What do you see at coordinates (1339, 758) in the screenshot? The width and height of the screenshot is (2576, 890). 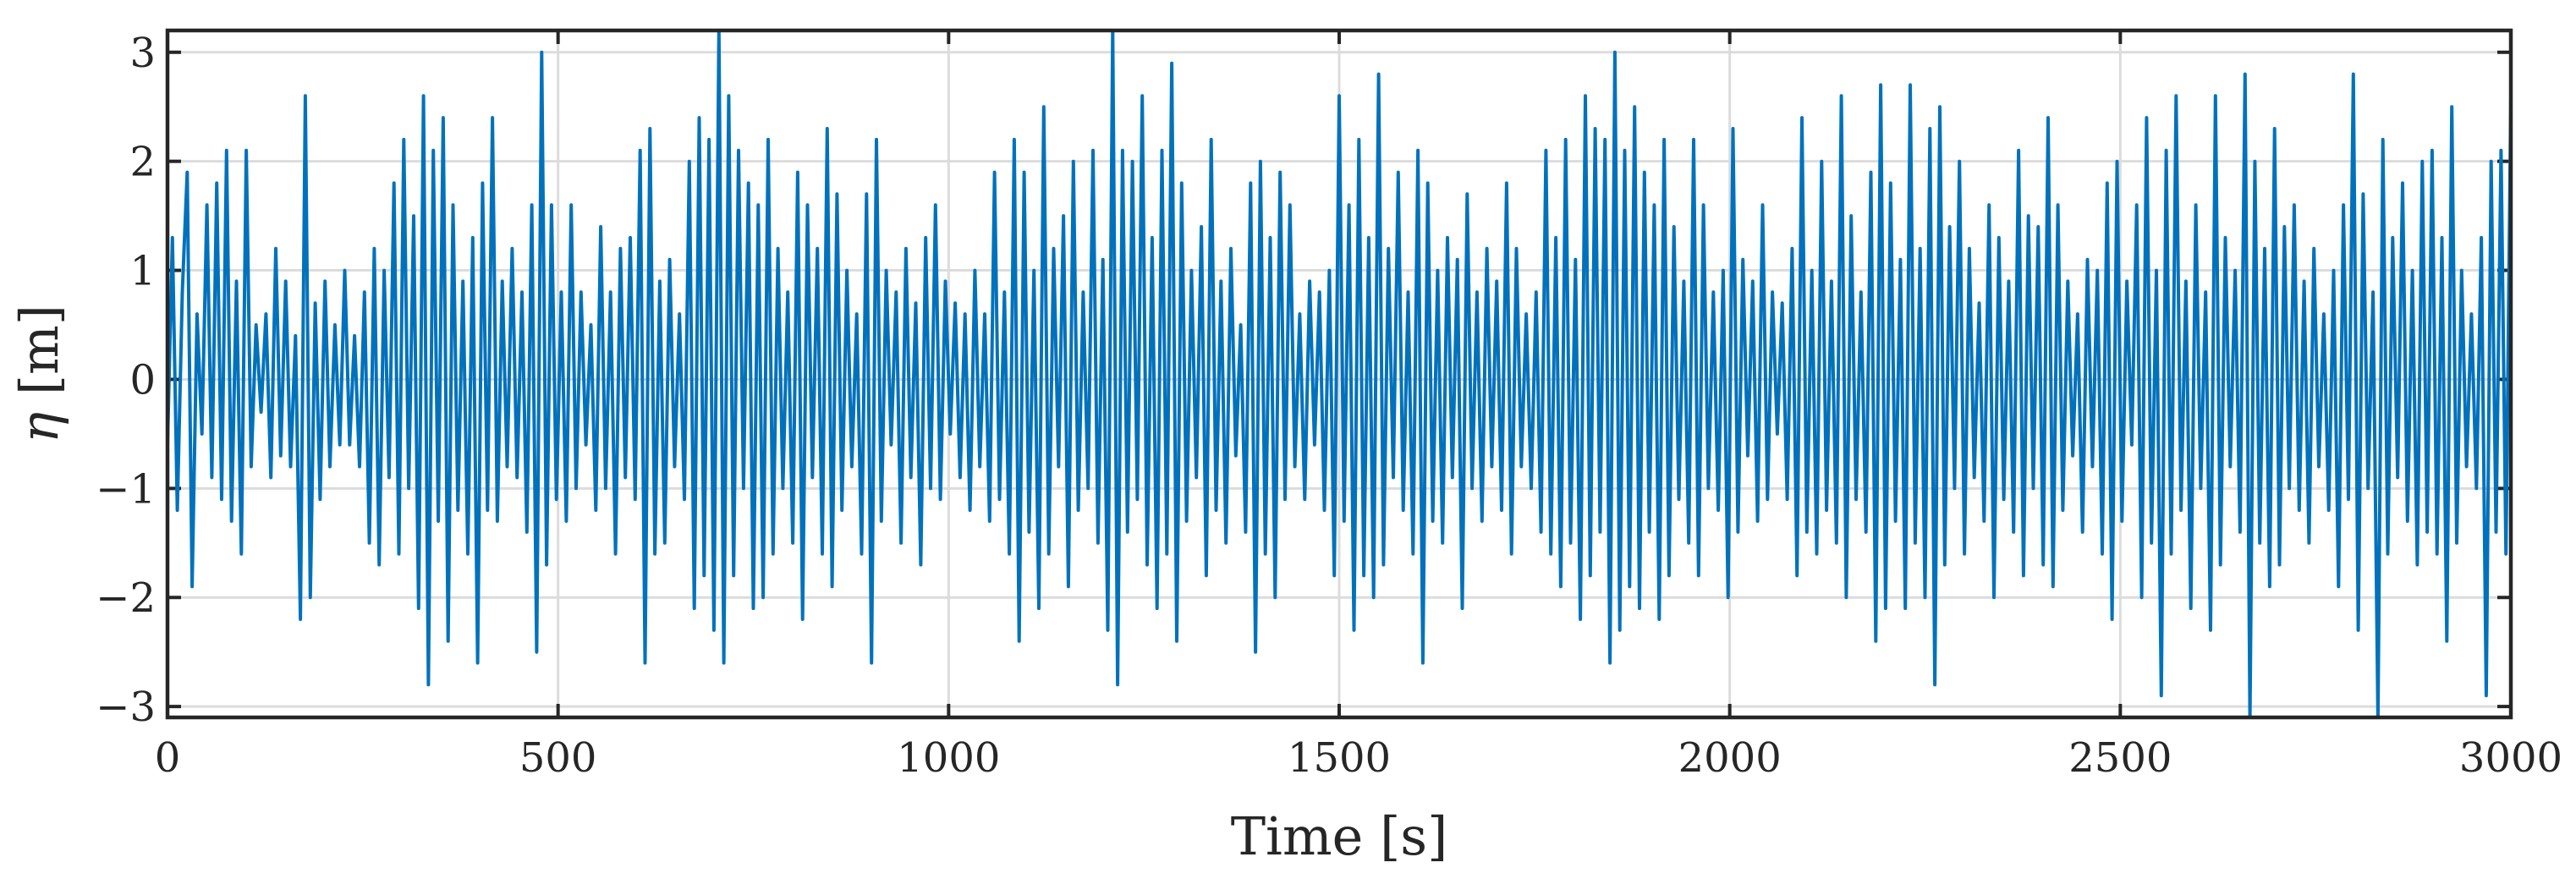 I see `x-tick-label: 1500` at bounding box center [1339, 758].